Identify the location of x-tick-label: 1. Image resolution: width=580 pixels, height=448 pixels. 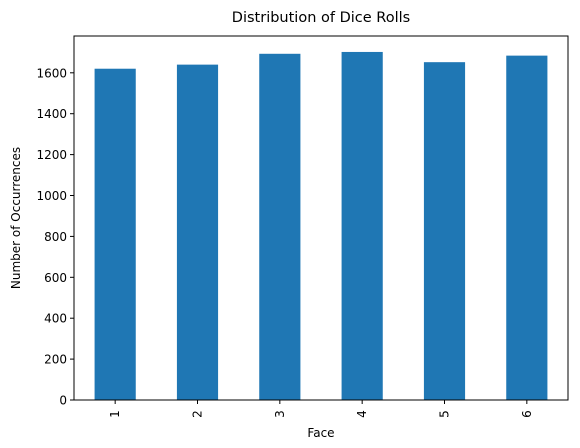
(115, 414).